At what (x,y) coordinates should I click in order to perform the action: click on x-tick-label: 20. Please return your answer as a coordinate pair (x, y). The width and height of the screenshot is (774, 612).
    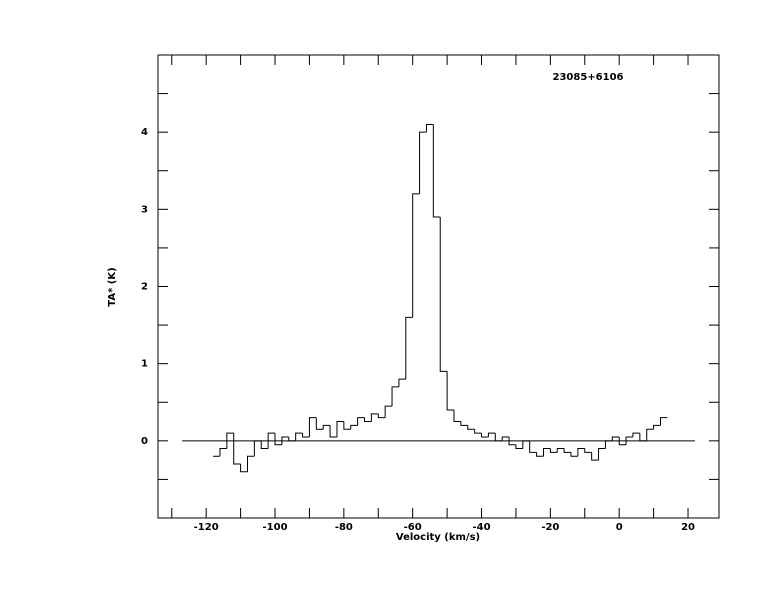
    Looking at the image, I should click on (688, 527).